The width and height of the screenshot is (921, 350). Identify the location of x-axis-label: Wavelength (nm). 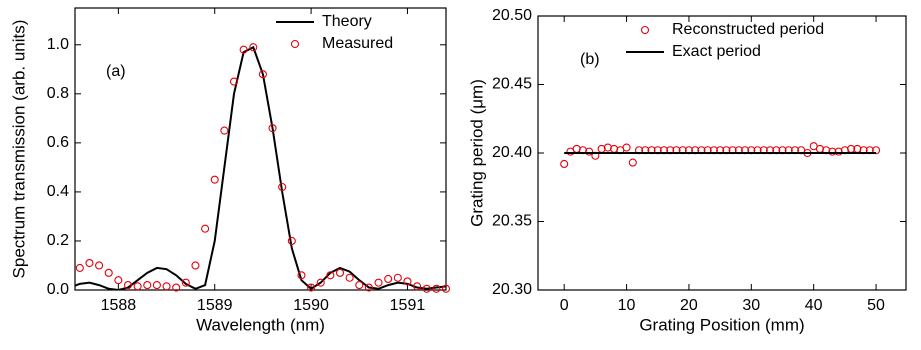
(260, 324).